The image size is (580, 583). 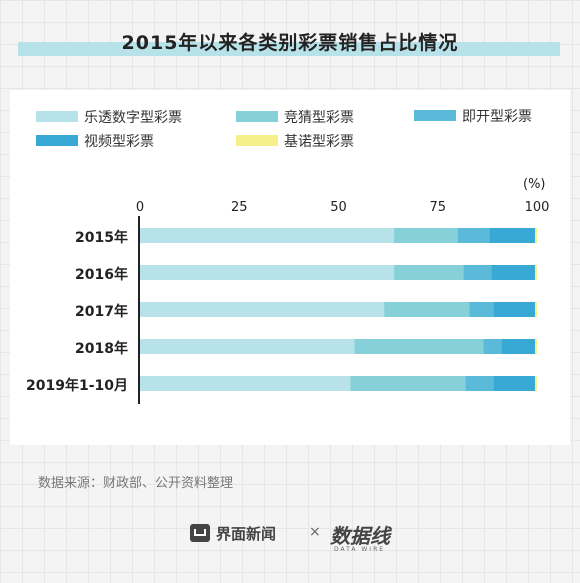 I want to click on x-axis-ticks: 0 25 50 75 100, so click(x=343, y=207).